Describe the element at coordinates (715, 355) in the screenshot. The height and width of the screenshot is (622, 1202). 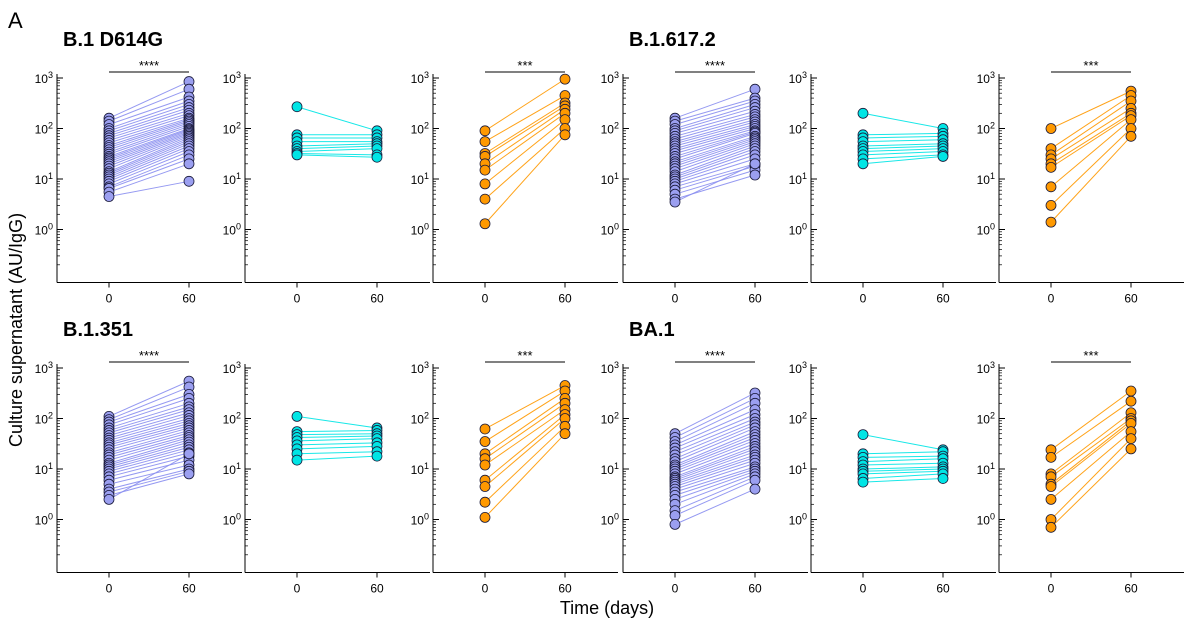
I see `significance-label: ****` at that location.